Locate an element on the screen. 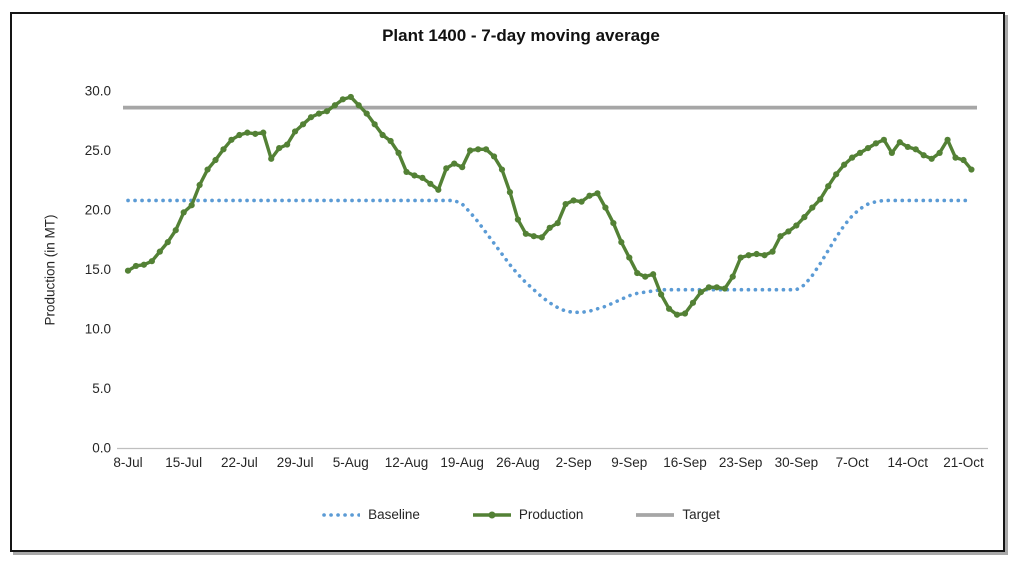 The width and height of the screenshot is (1014, 563). svg-text: 16-Sep is located at coordinates (685, 462).